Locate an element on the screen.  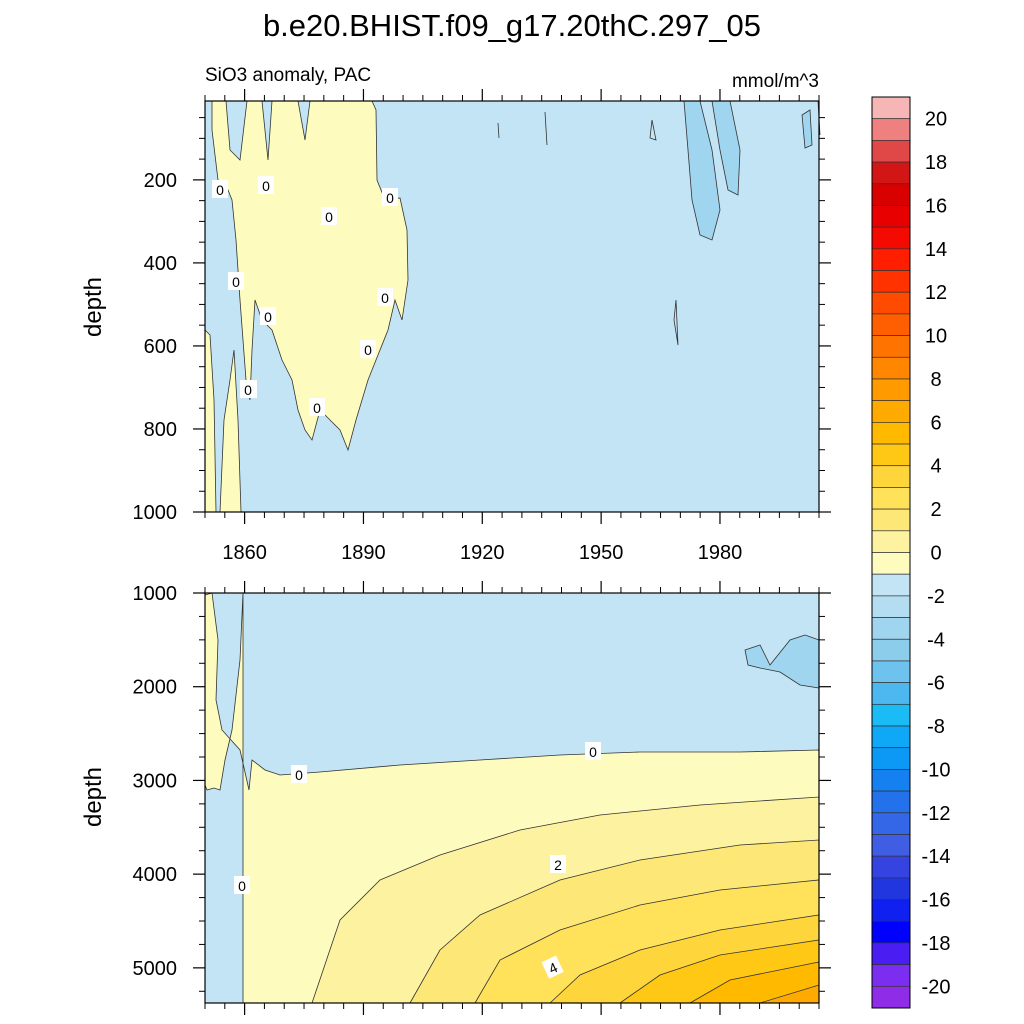
upper-y-axis-label: depth is located at coordinates (93, 307).